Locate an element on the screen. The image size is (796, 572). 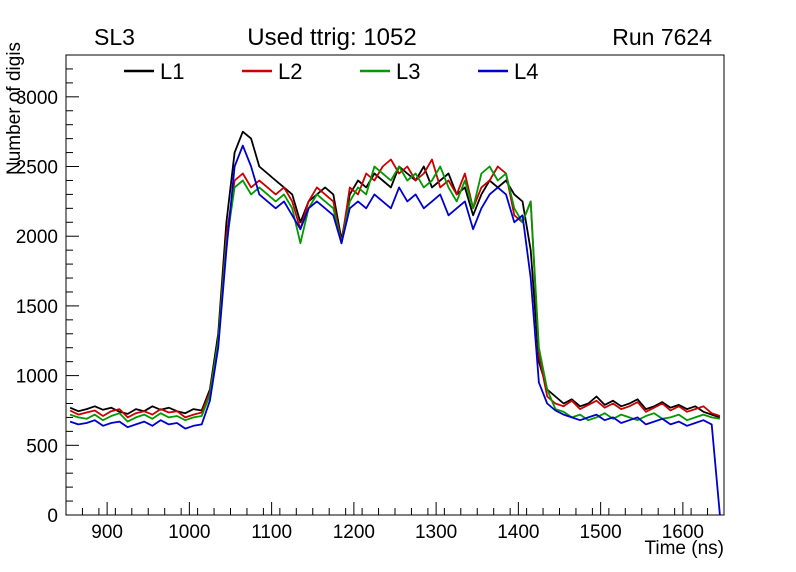
x-tick-label: 1200 is located at coordinates (354, 532).